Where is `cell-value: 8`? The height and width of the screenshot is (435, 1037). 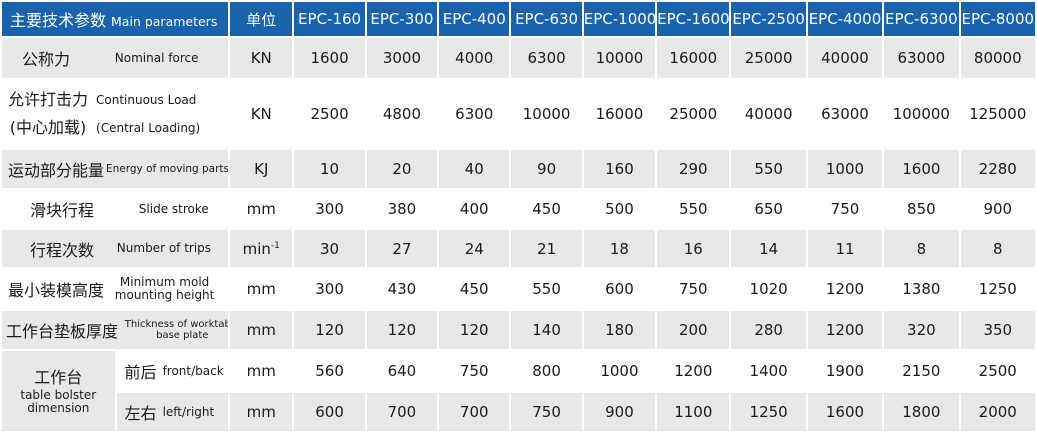 cell-value: 8 is located at coordinates (921, 248).